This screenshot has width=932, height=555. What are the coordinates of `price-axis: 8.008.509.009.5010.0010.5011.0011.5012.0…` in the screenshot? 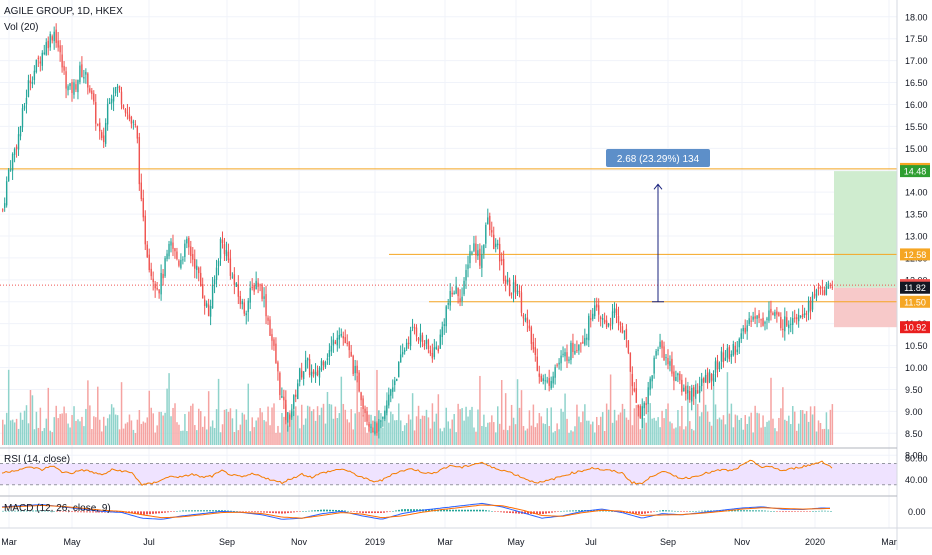 It's located at (916, 264).